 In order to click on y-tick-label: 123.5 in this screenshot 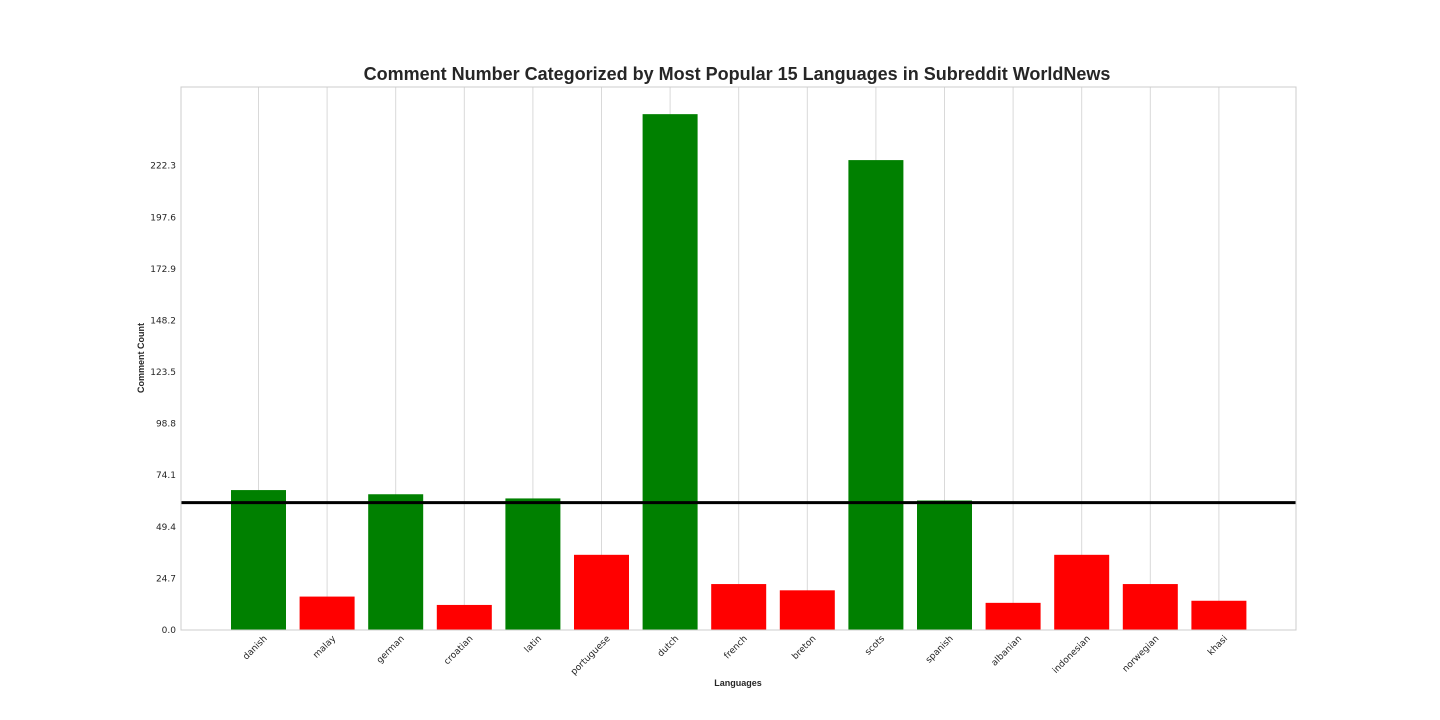, I will do `click(163, 373)`.